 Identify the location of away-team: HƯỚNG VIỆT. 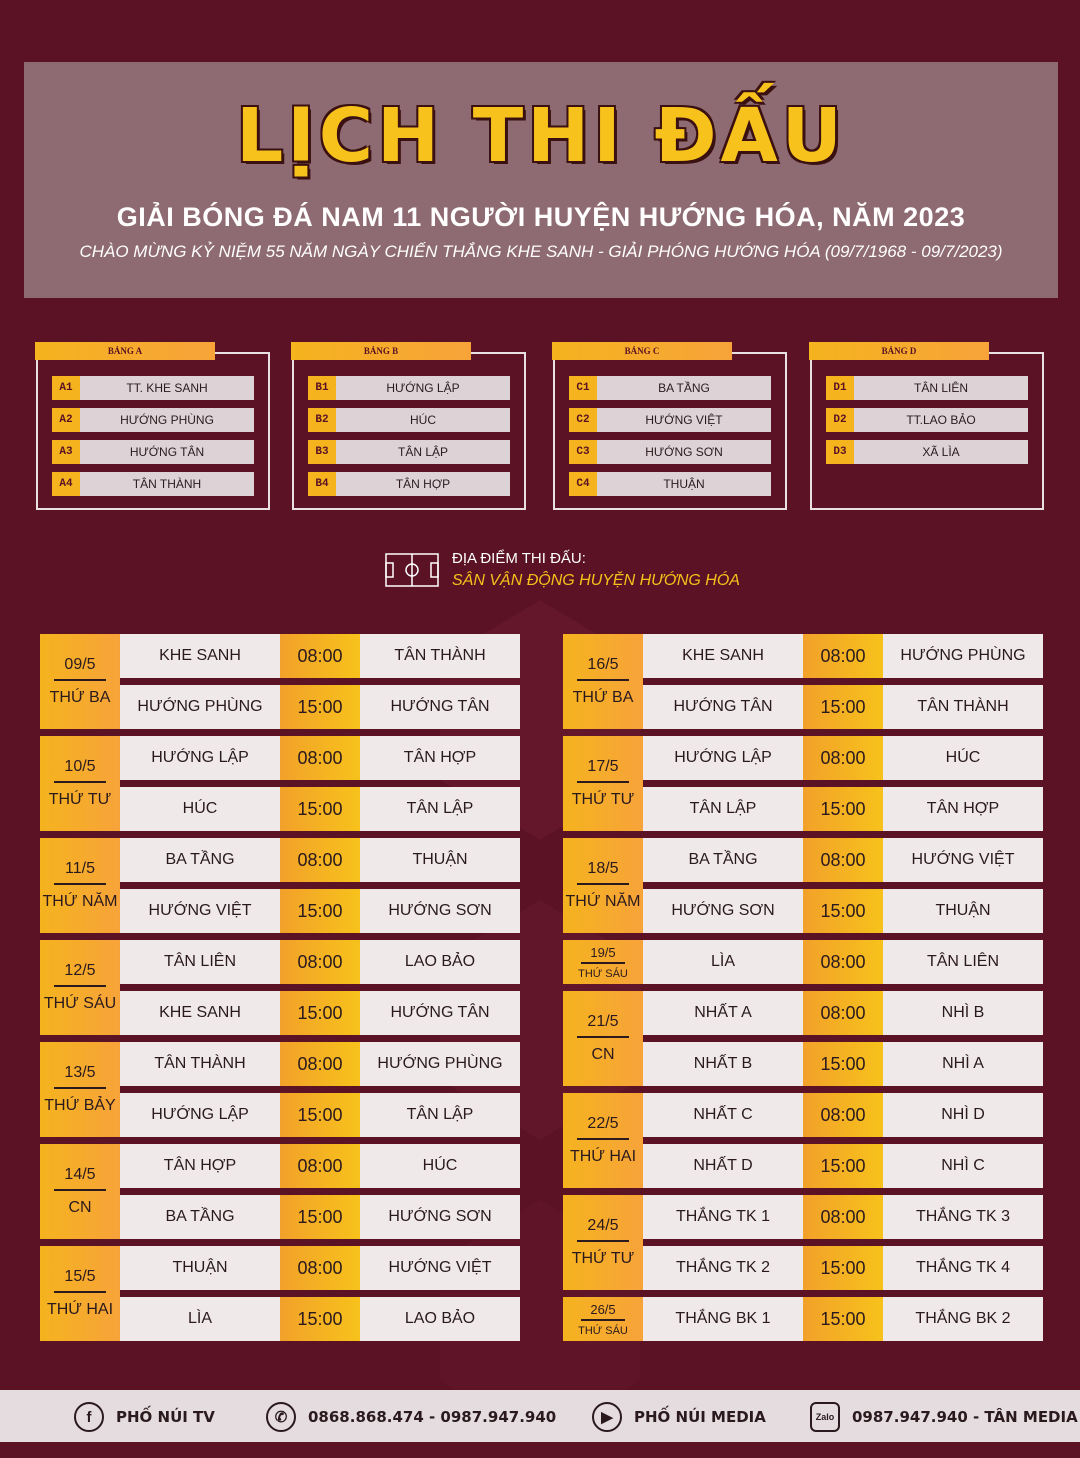
(963, 860).